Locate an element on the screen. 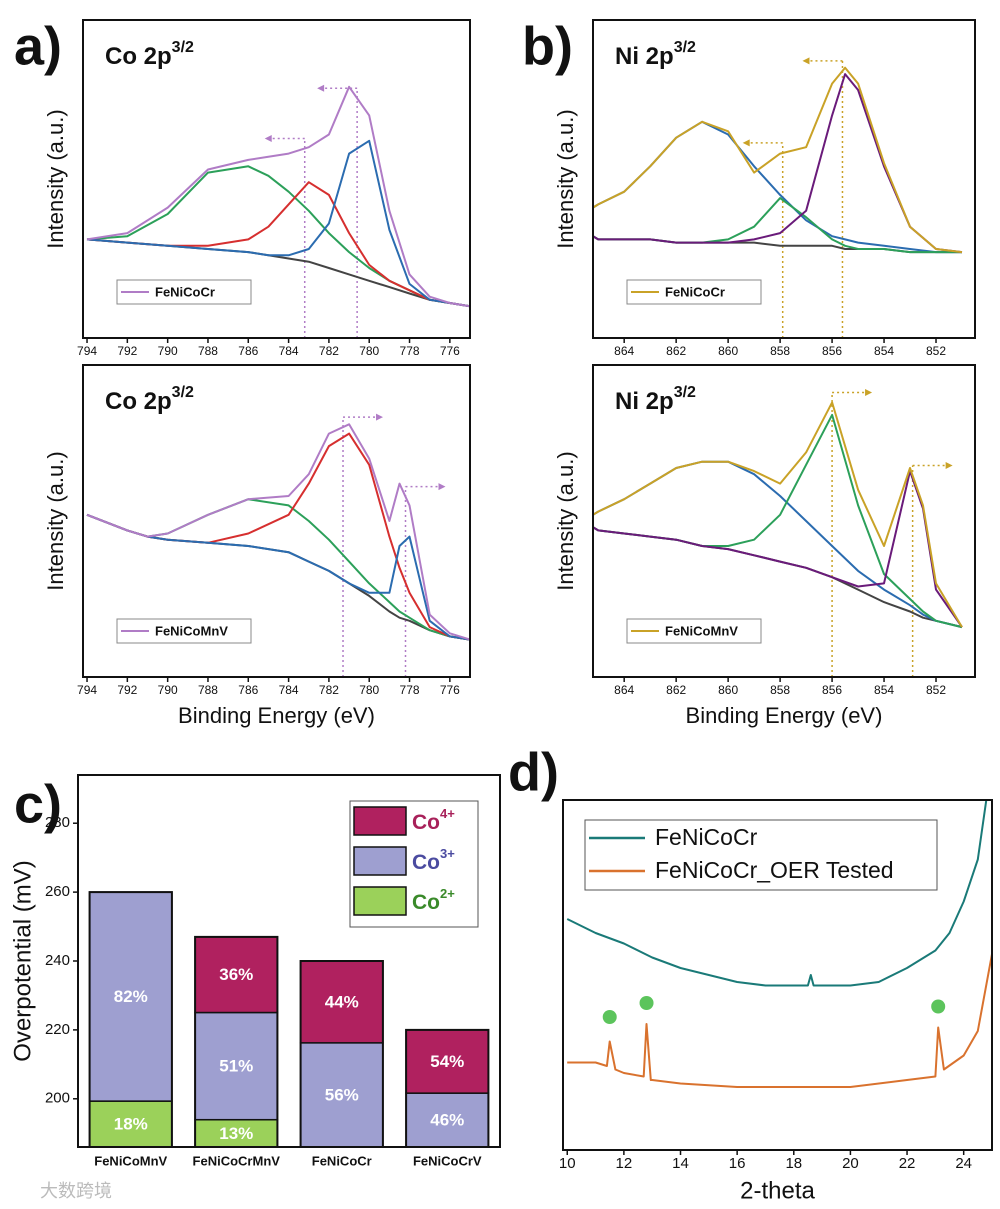 Image resolution: width=1000 pixels, height=1209 pixels. value-label: 18% is located at coordinates (131, 1124).